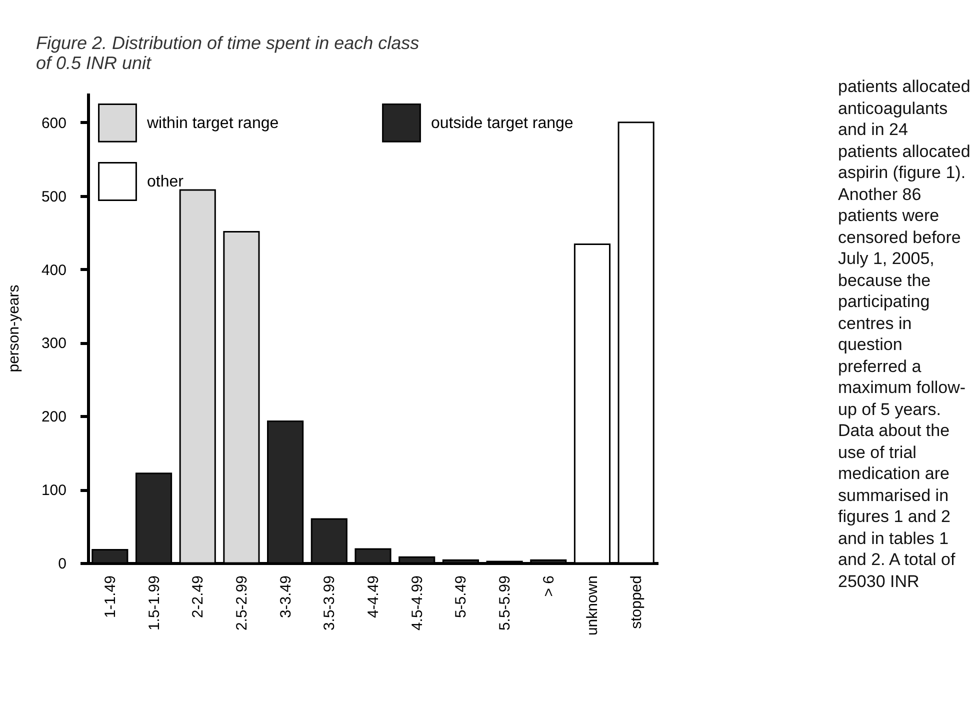 The width and height of the screenshot is (974, 707). I want to click on x-tick-label: 4-4.49, so click(373, 597).